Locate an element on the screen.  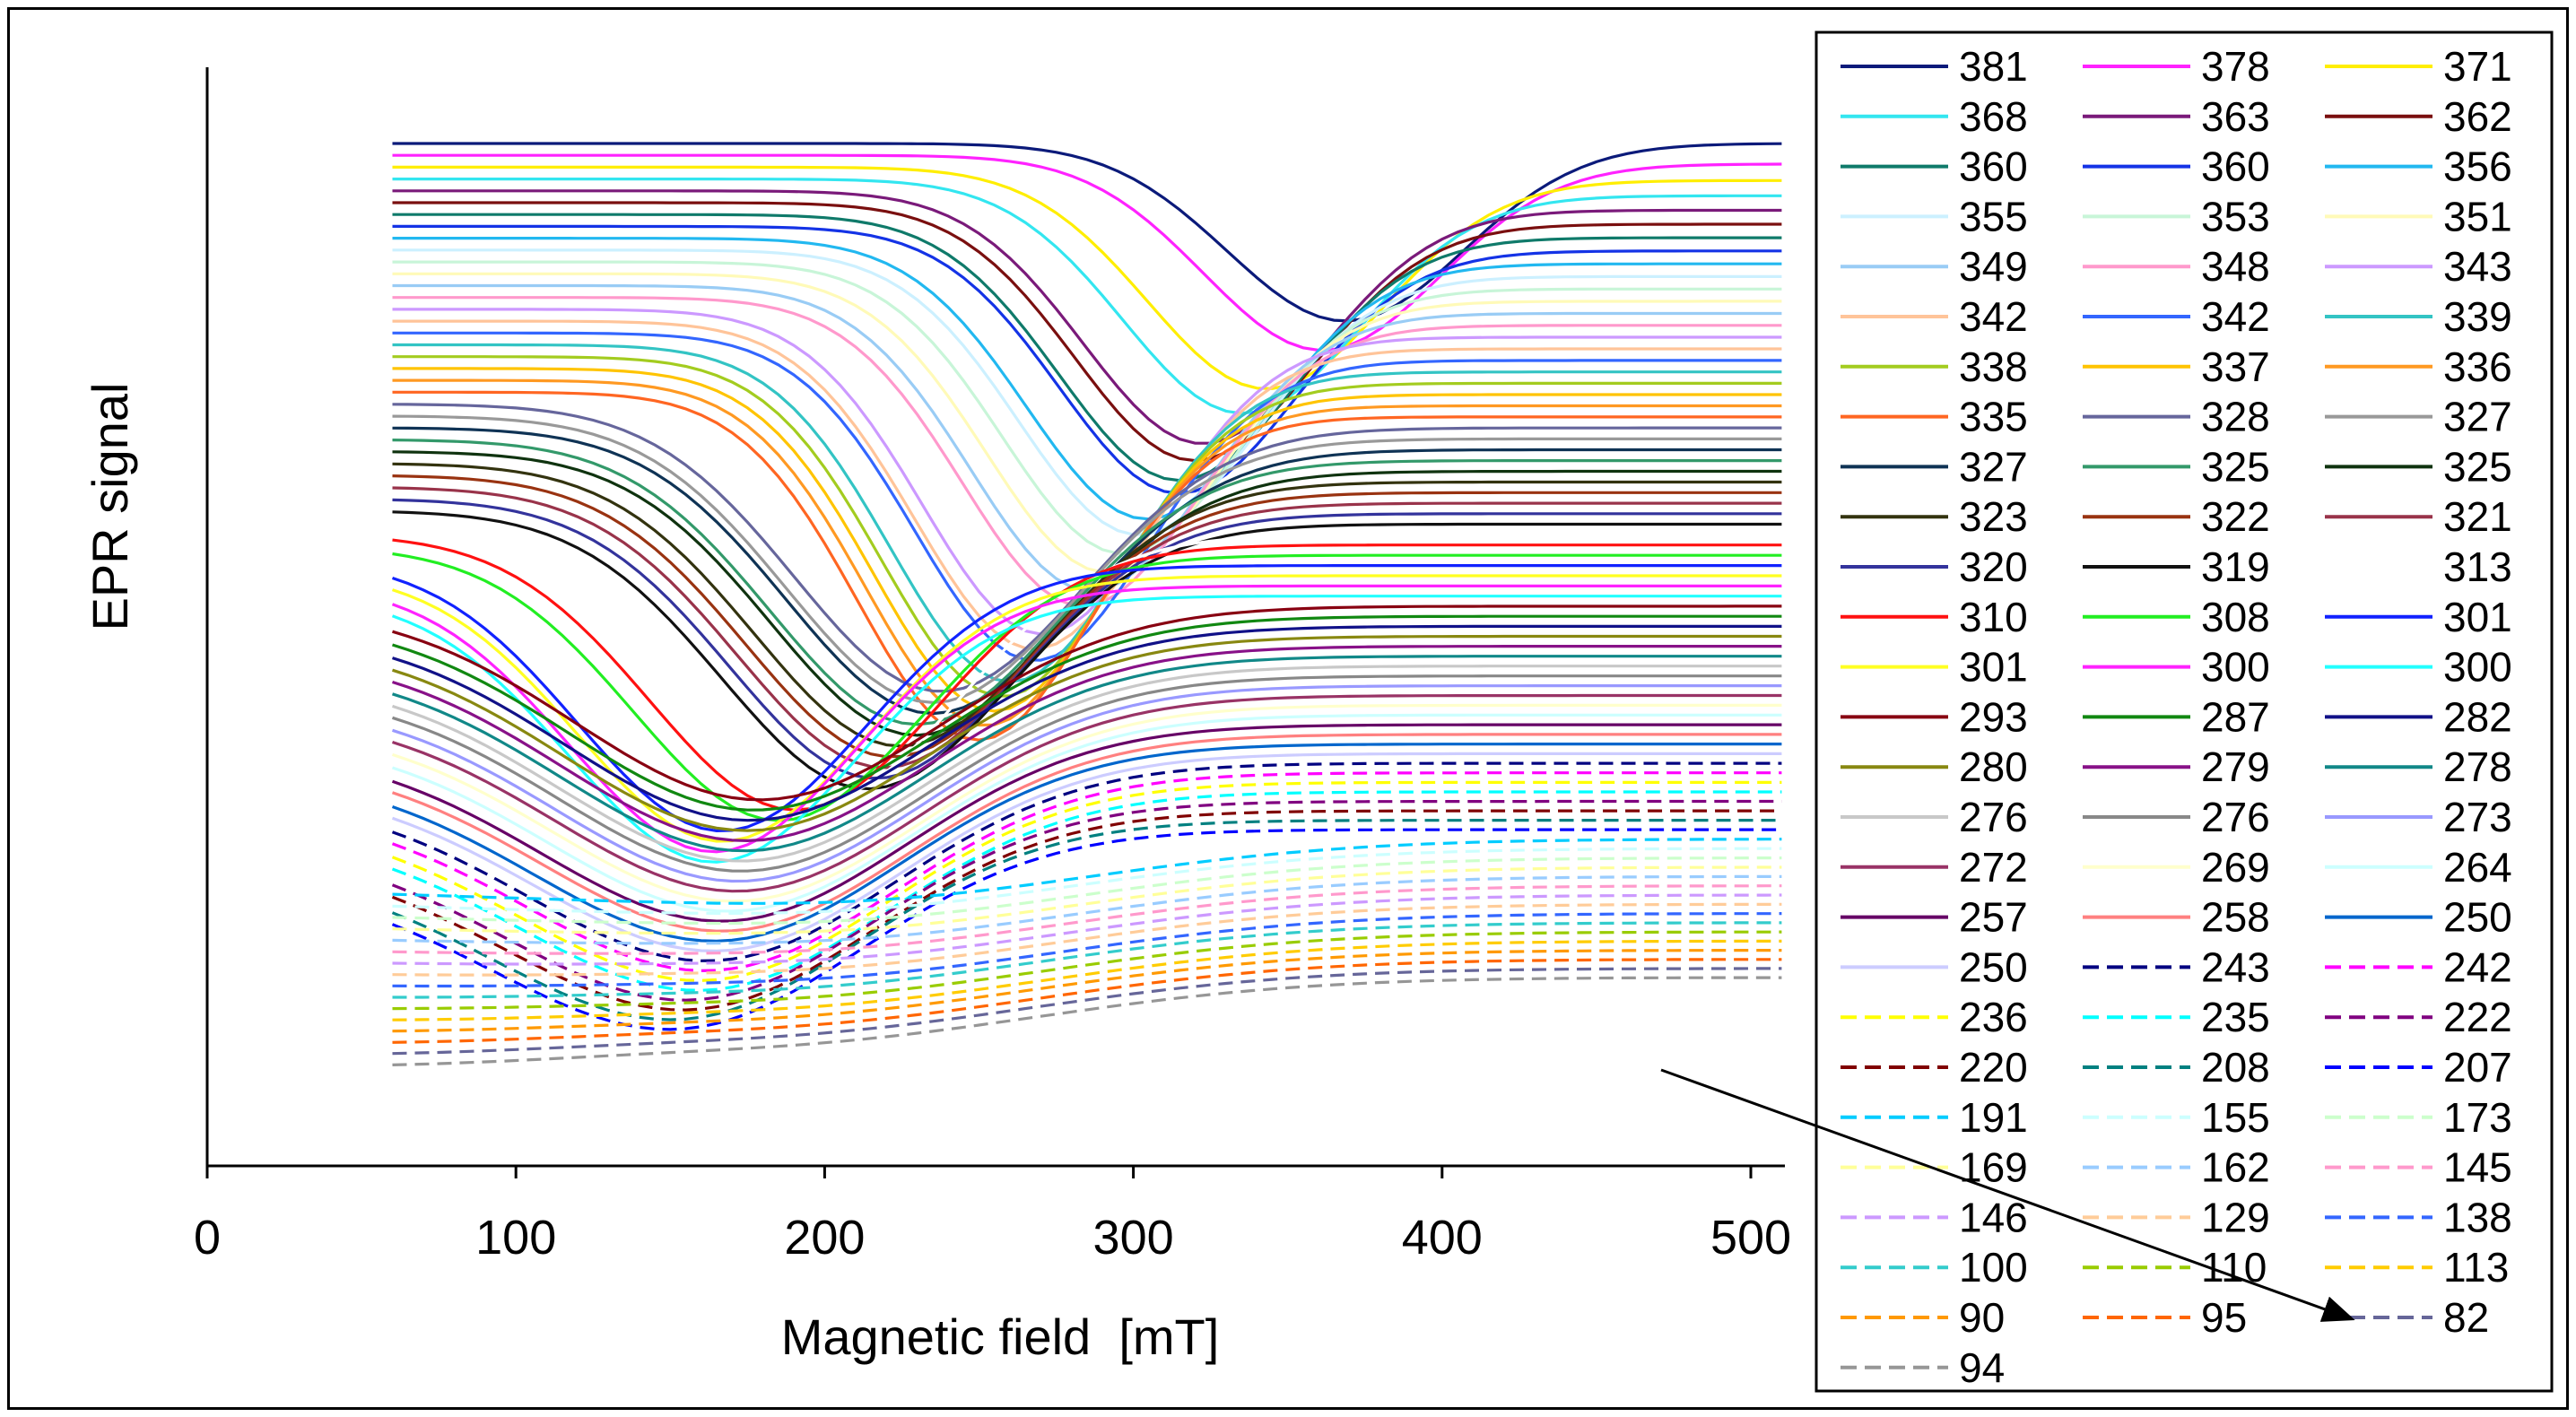
legend-label: 243 is located at coordinates (2235, 967).